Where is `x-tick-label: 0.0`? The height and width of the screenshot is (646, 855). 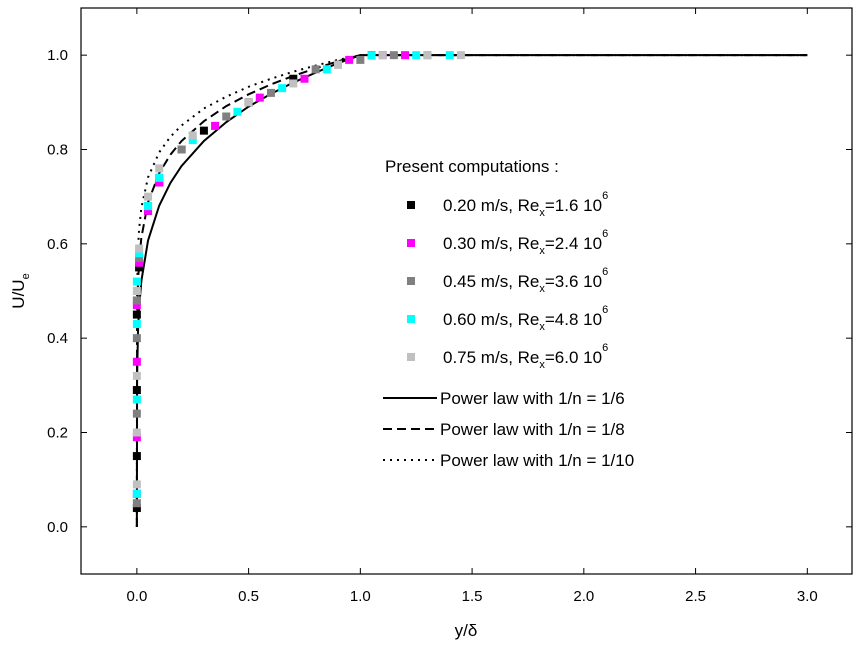
x-tick-label: 0.0 is located at coordinates (136, 596).